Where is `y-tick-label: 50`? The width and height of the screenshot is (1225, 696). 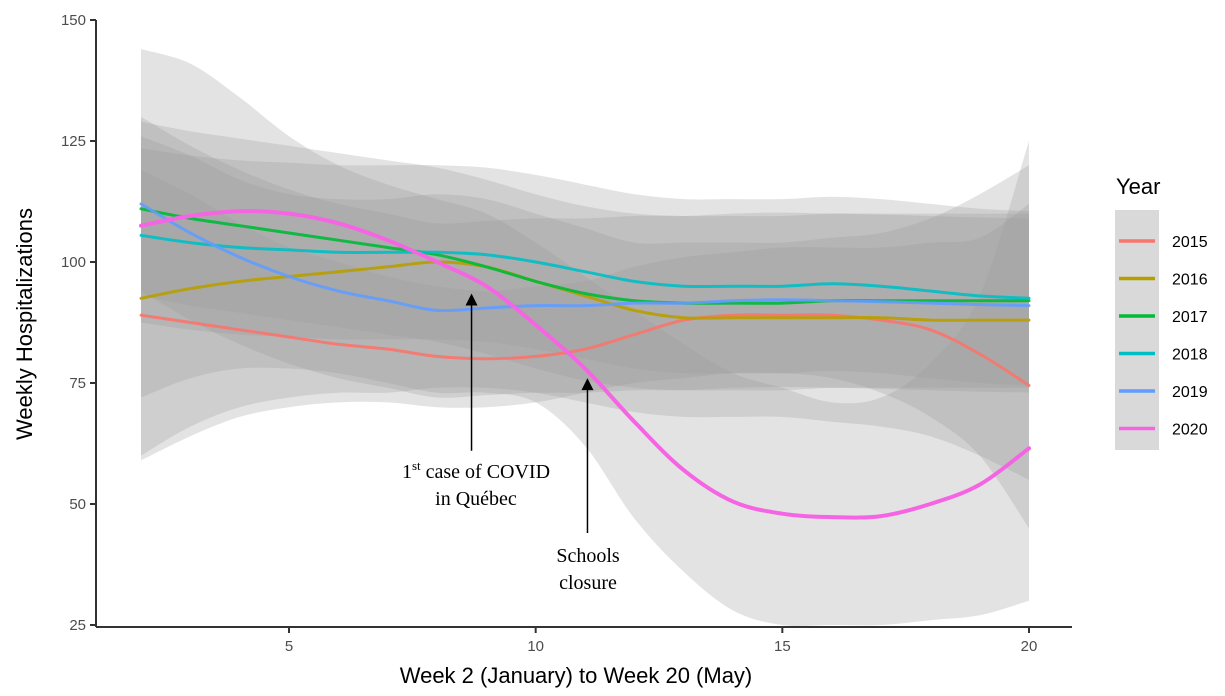
y-tick-label: 50 is located at coordinates (77, 504).